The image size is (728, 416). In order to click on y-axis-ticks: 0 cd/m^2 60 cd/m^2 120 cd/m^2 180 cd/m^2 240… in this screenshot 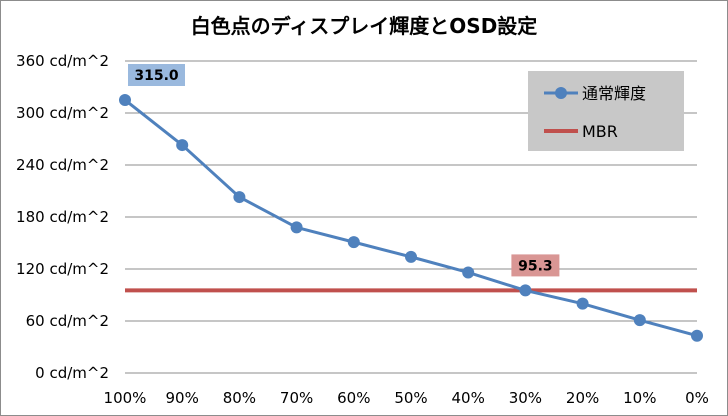, I will do `click(62, 217)`.